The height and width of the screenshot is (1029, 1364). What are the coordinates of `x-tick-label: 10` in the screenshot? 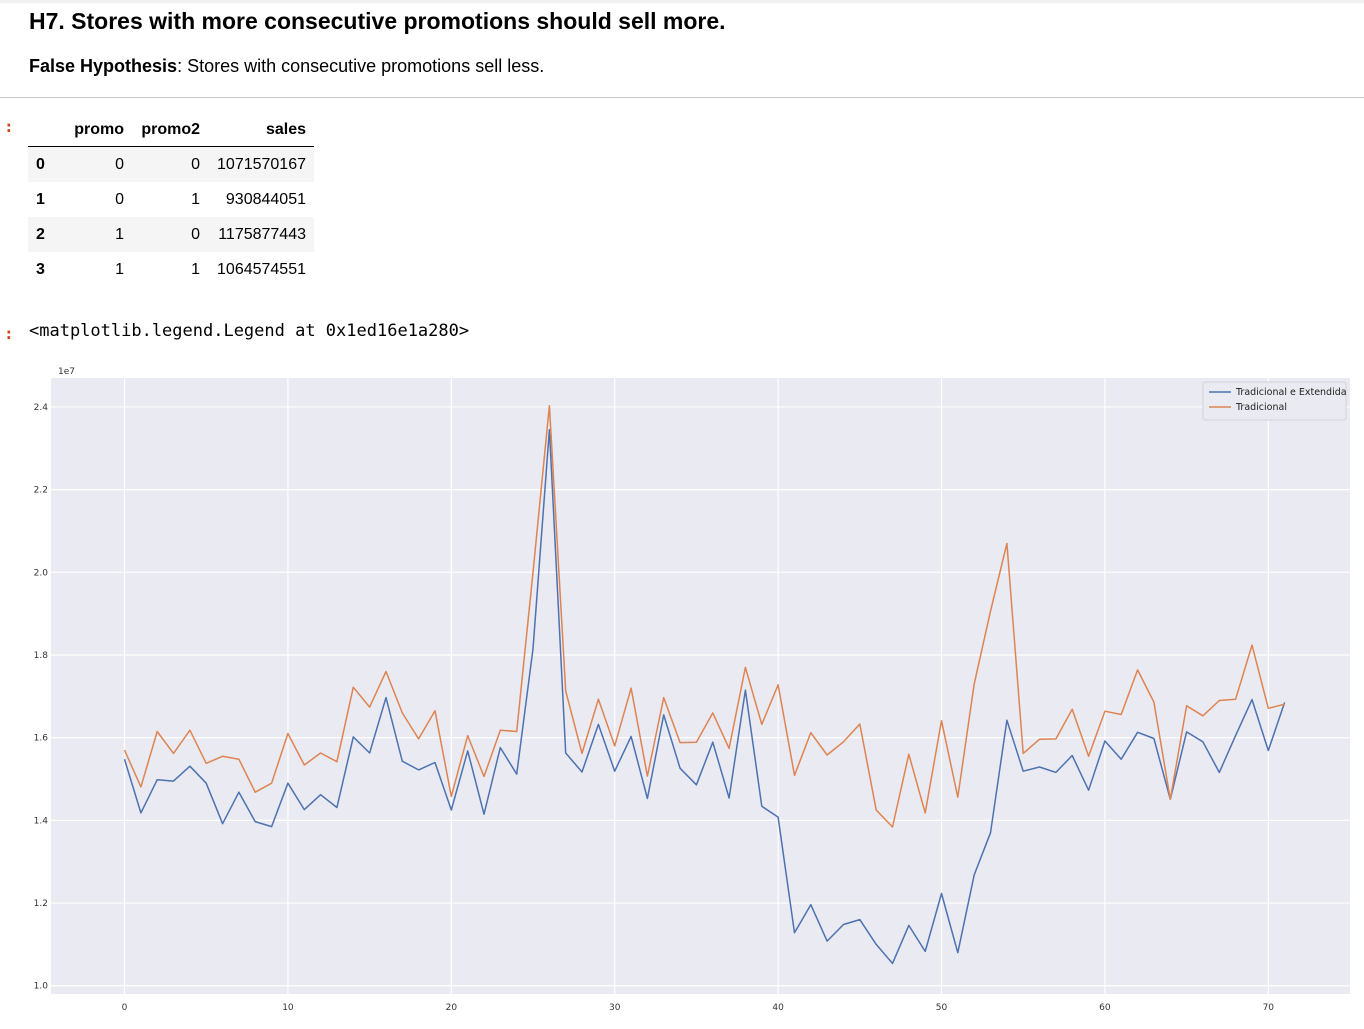 It's located at (288, 1008).